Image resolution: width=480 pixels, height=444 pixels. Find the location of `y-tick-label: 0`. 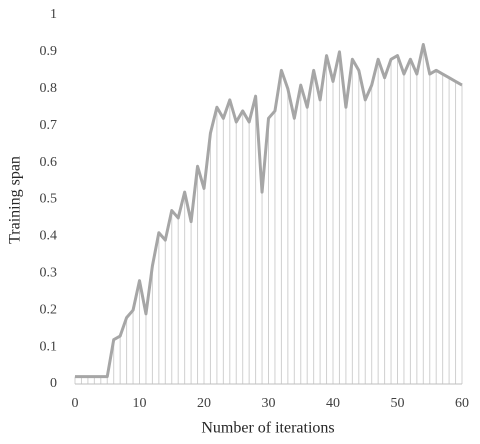

y-tick-label: 0 is located at coordinates (53, 383).